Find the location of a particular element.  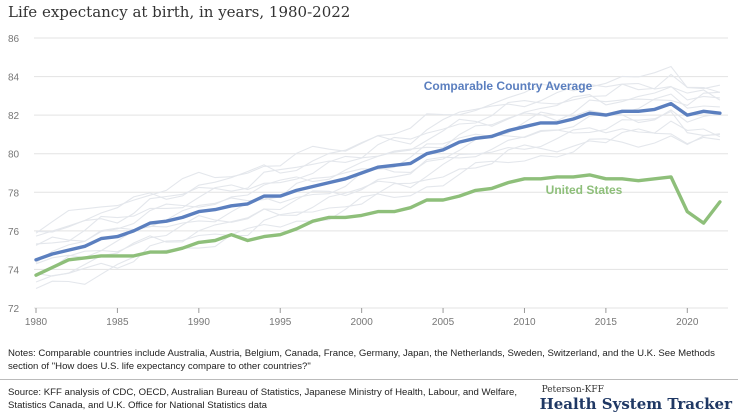

y-tick-label: 78 is located at coordinates (14, 193).